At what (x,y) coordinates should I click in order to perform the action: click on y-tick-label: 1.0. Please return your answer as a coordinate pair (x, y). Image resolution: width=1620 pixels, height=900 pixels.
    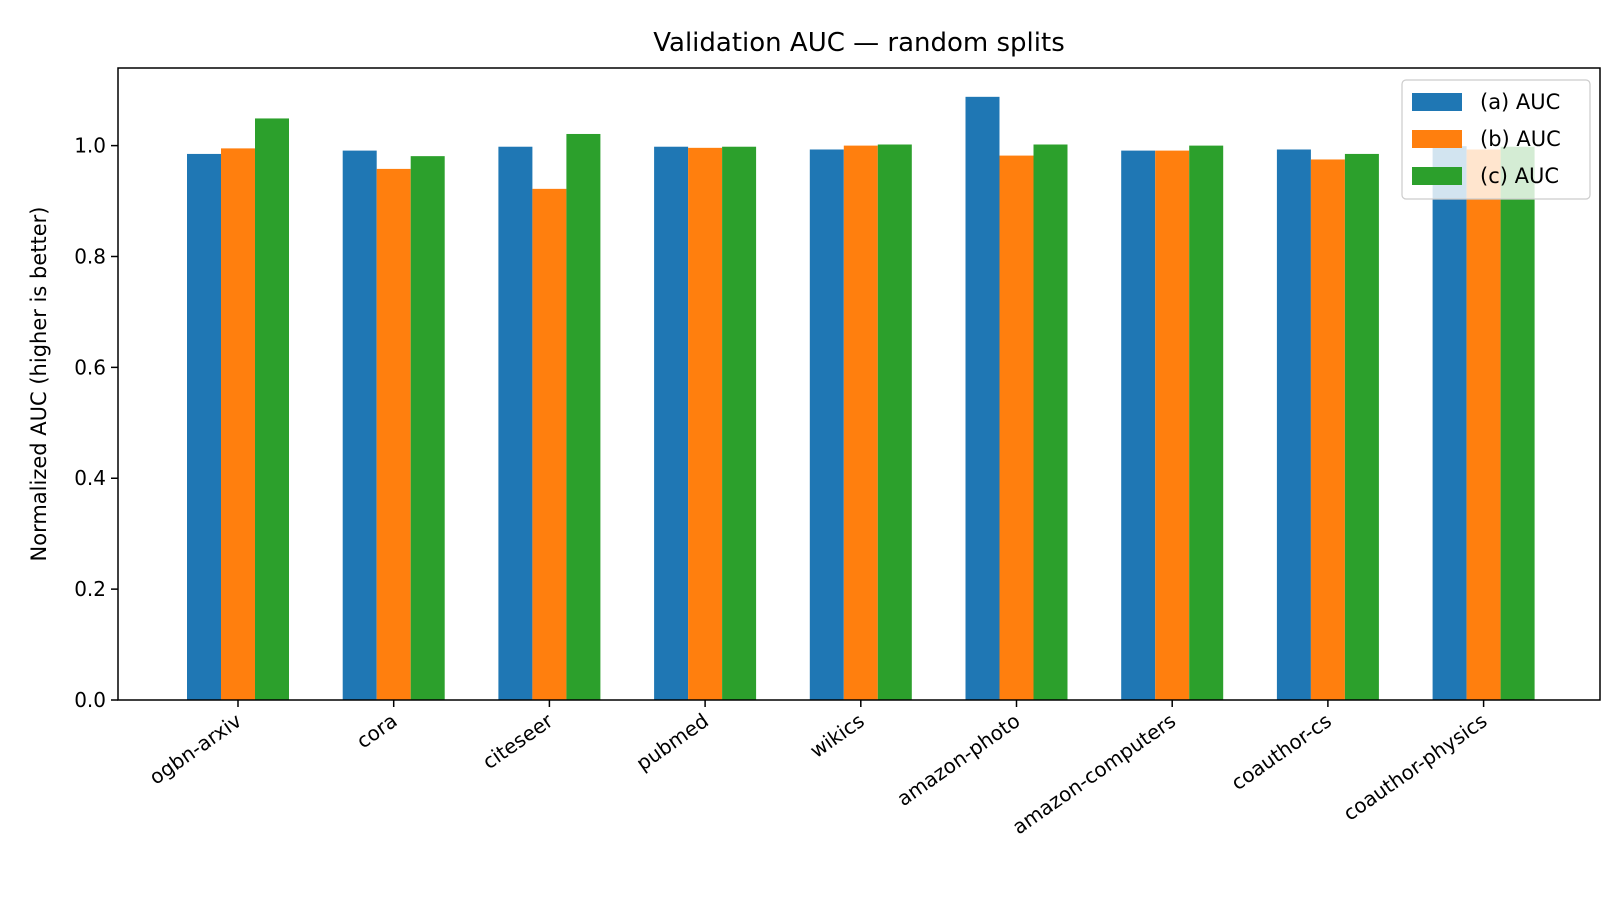
    Looking at the image, I should click on (90, 146).